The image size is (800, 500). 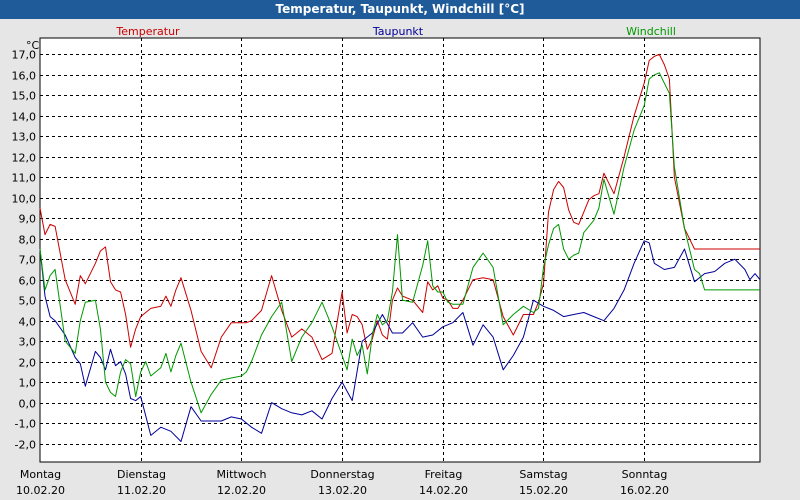 I want to click on y-axis-unit-label: °C, so click(x=33, y=45).